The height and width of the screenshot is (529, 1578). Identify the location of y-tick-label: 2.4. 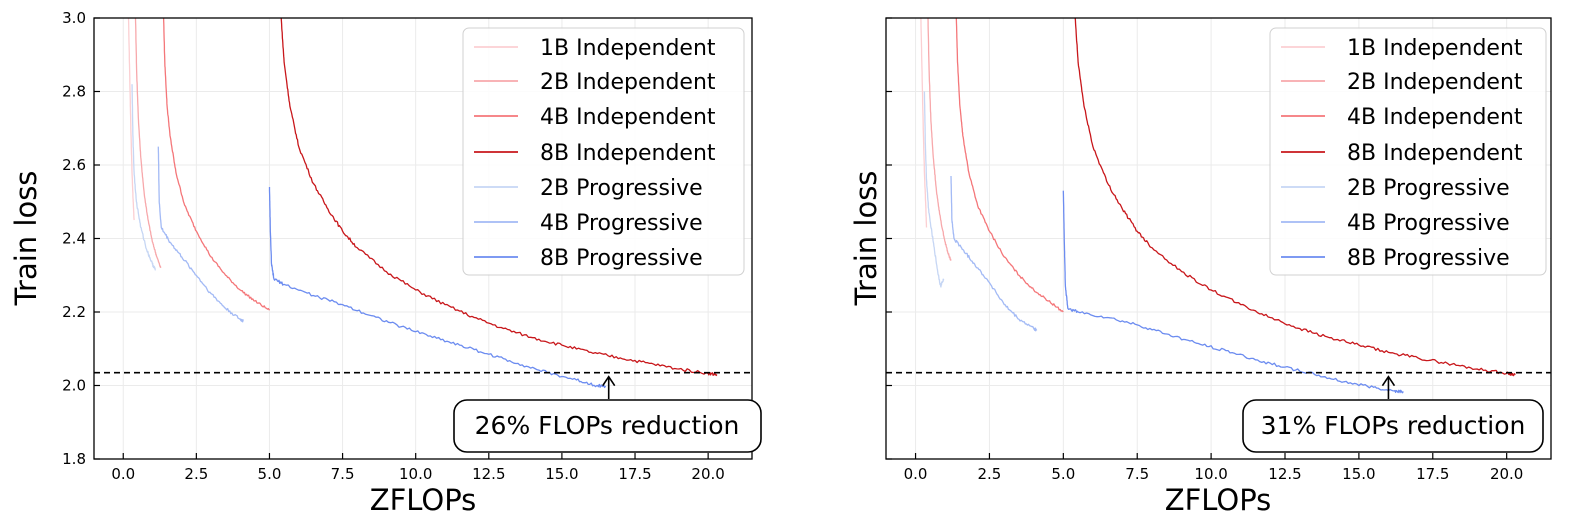
(74, 239).